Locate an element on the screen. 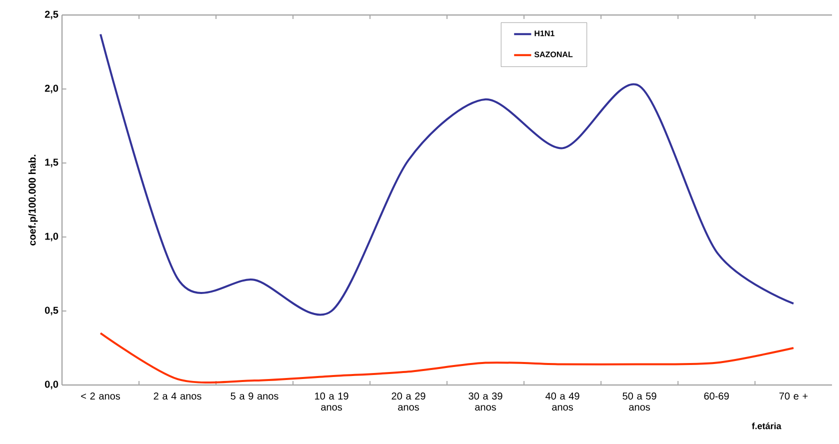 The height and width of the screenshot is (444, 839). x-tick-label: 5 a 9 anos is located at coordinates (254, 396).